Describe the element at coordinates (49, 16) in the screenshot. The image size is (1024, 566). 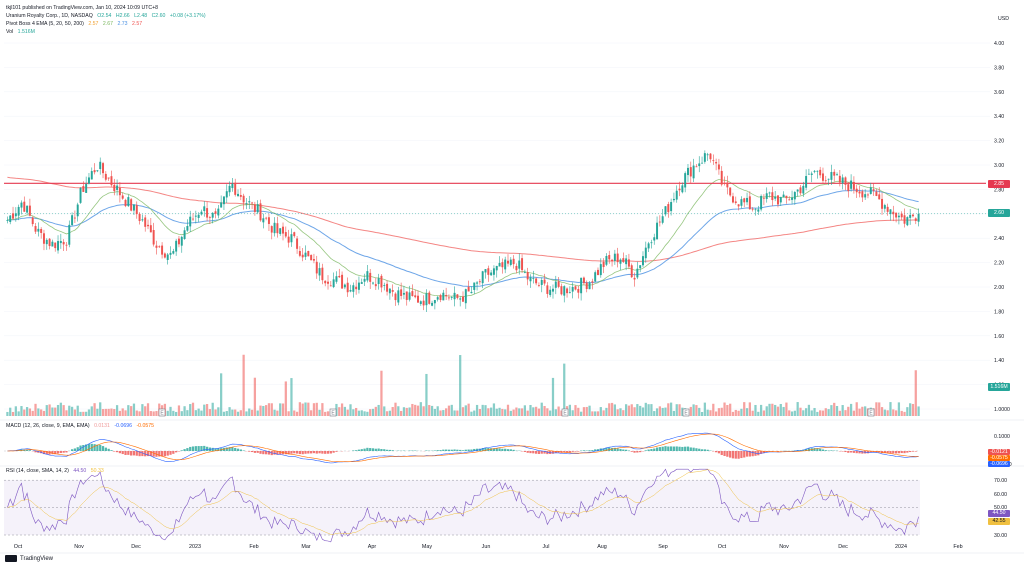
I see `symbol-label: Uranium Royalty Corp., 1D, NASDAQ` at that location.